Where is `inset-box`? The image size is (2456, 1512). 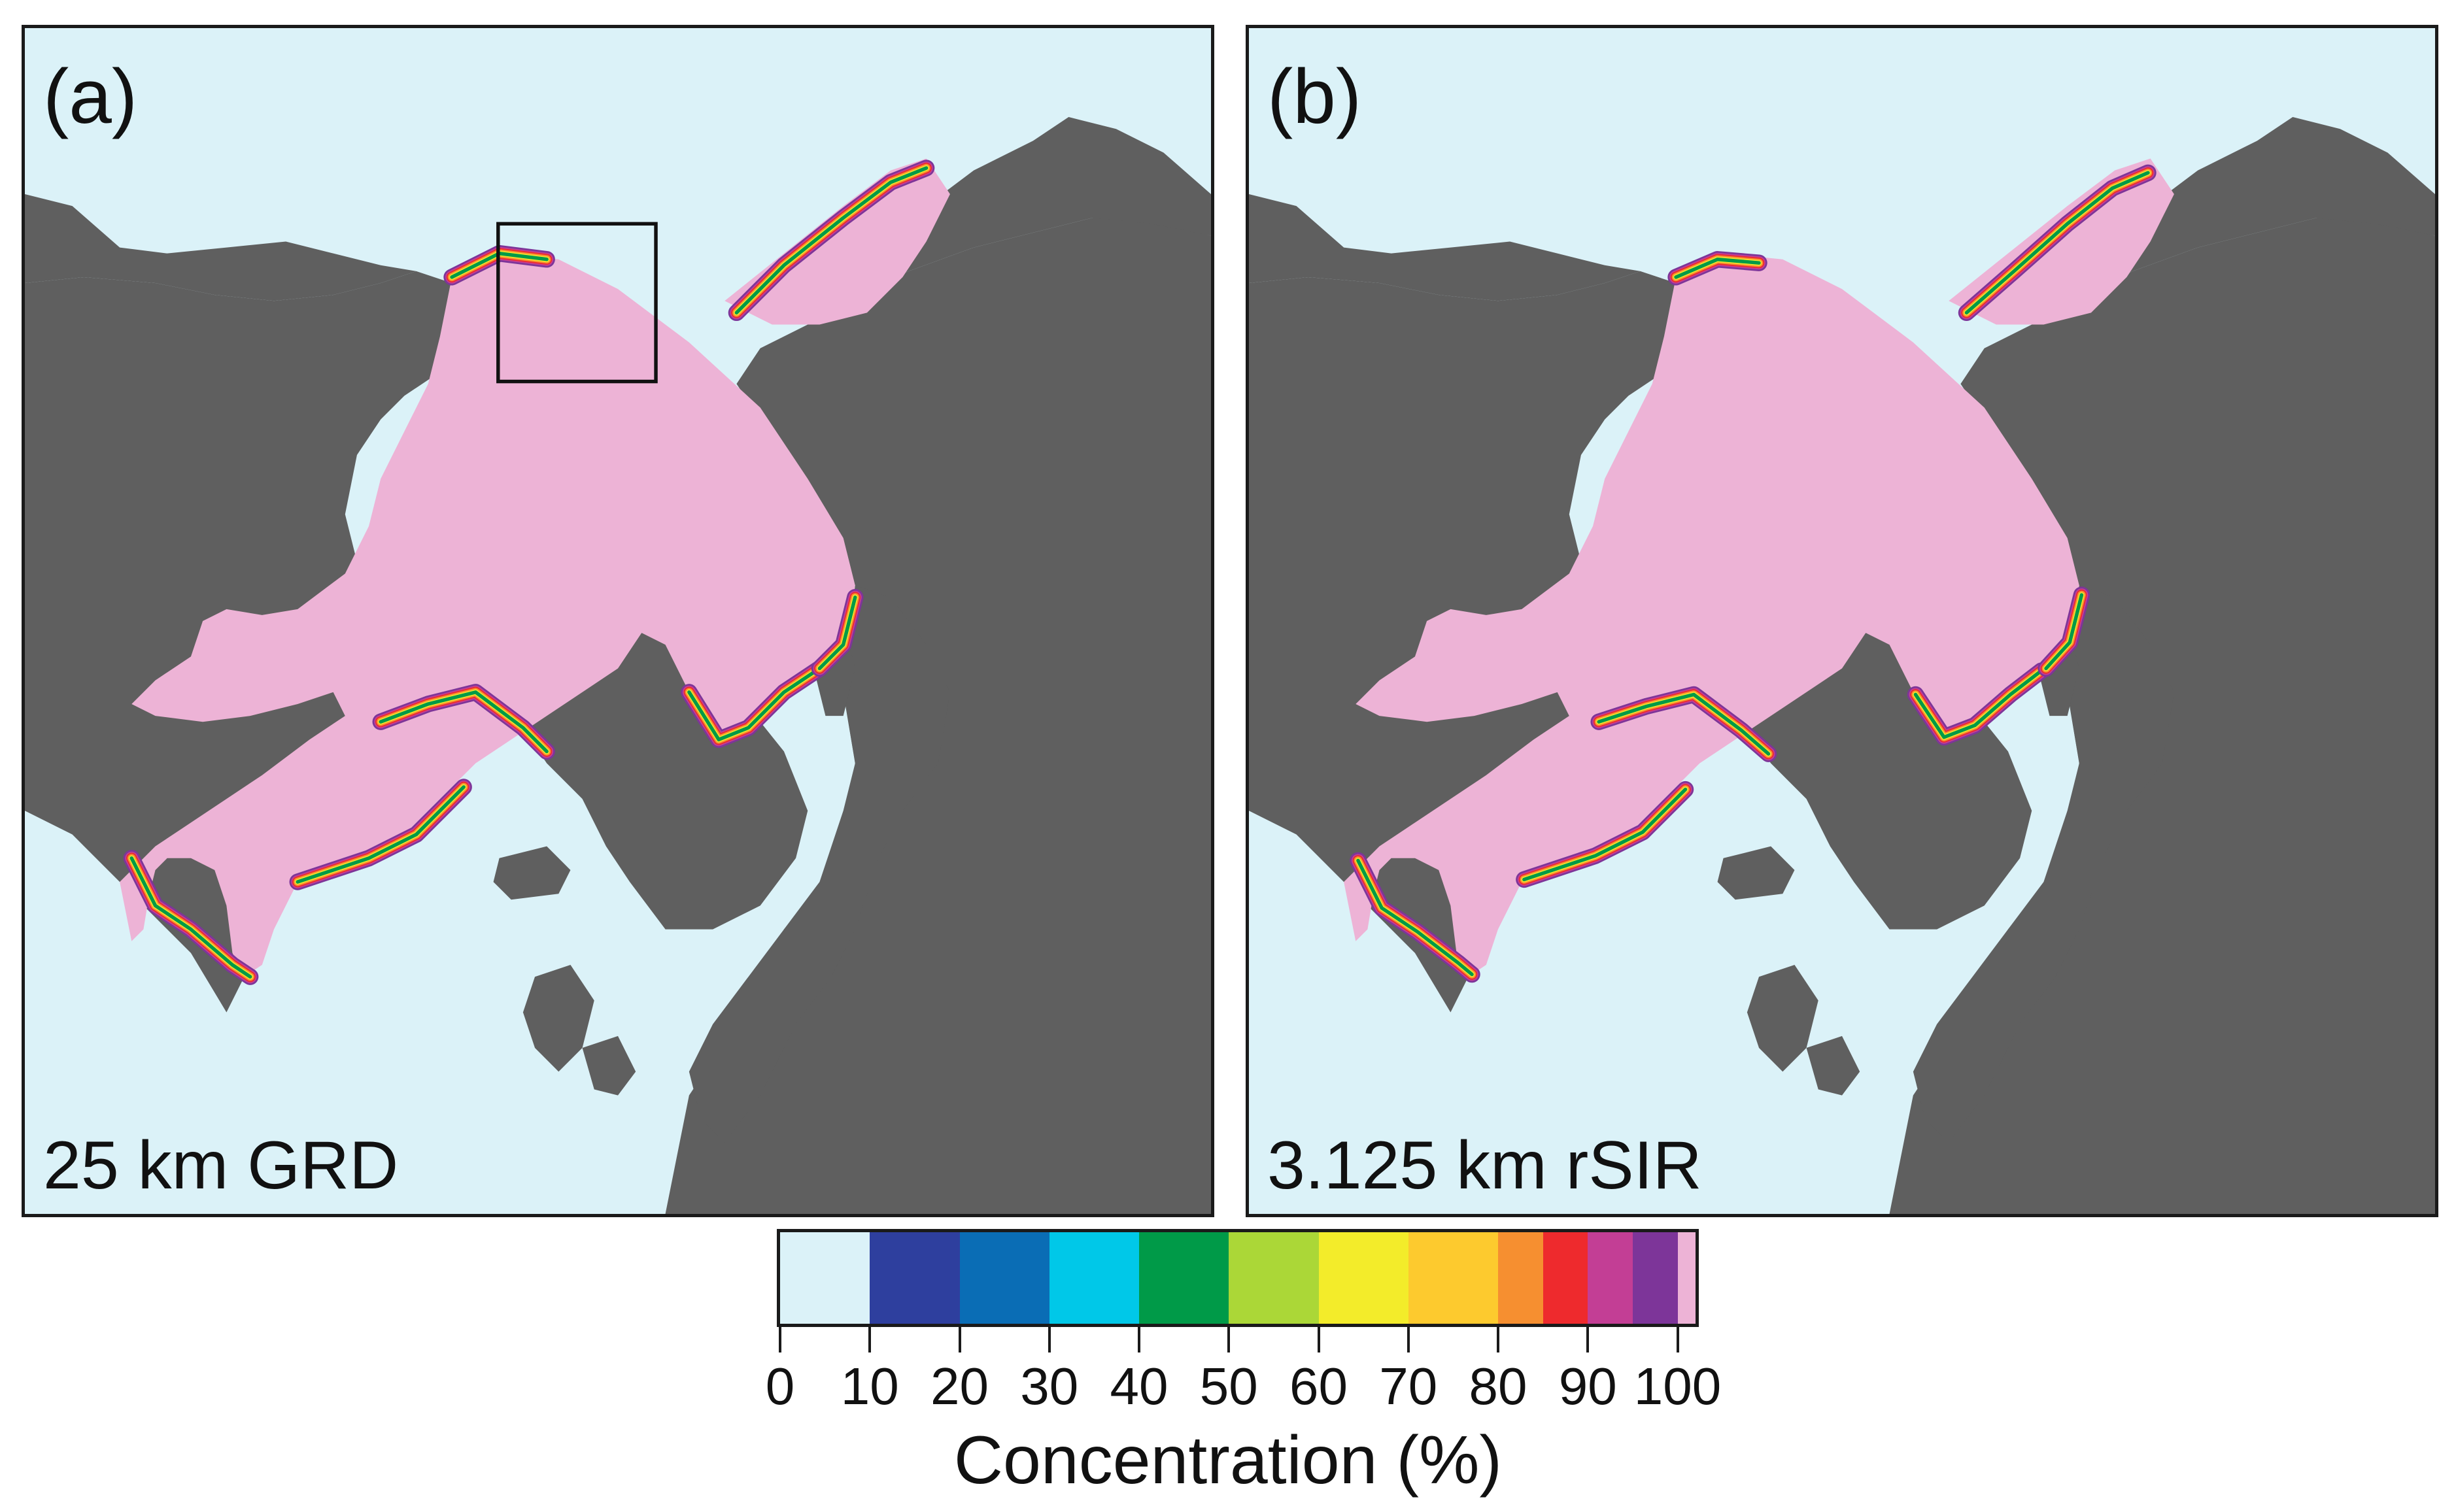 inset-box is located at coordinates (577, 303).